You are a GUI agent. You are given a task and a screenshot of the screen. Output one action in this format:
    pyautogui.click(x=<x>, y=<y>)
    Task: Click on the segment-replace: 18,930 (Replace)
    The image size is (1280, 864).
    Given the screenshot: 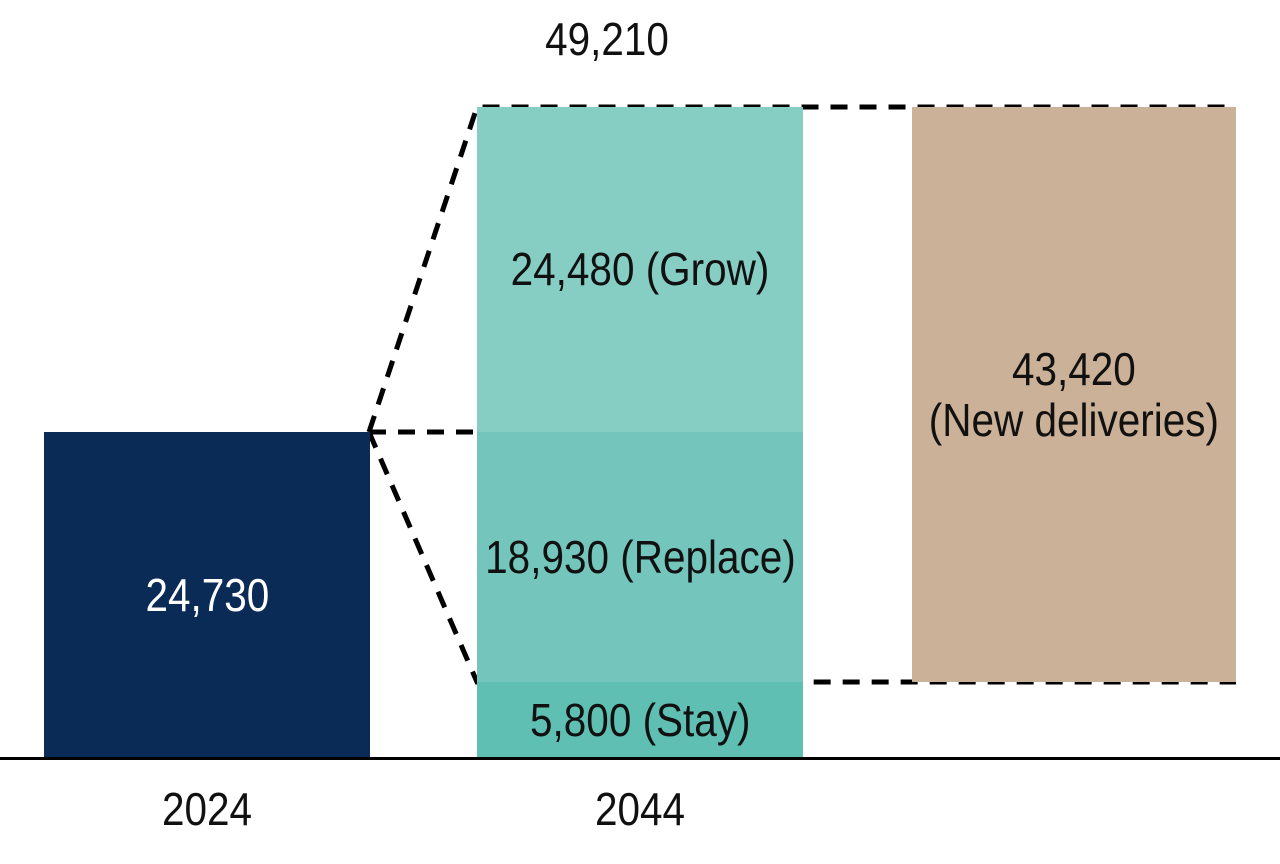 What is the action you would take?
    pyautogui.click(x=640, y=557)
    